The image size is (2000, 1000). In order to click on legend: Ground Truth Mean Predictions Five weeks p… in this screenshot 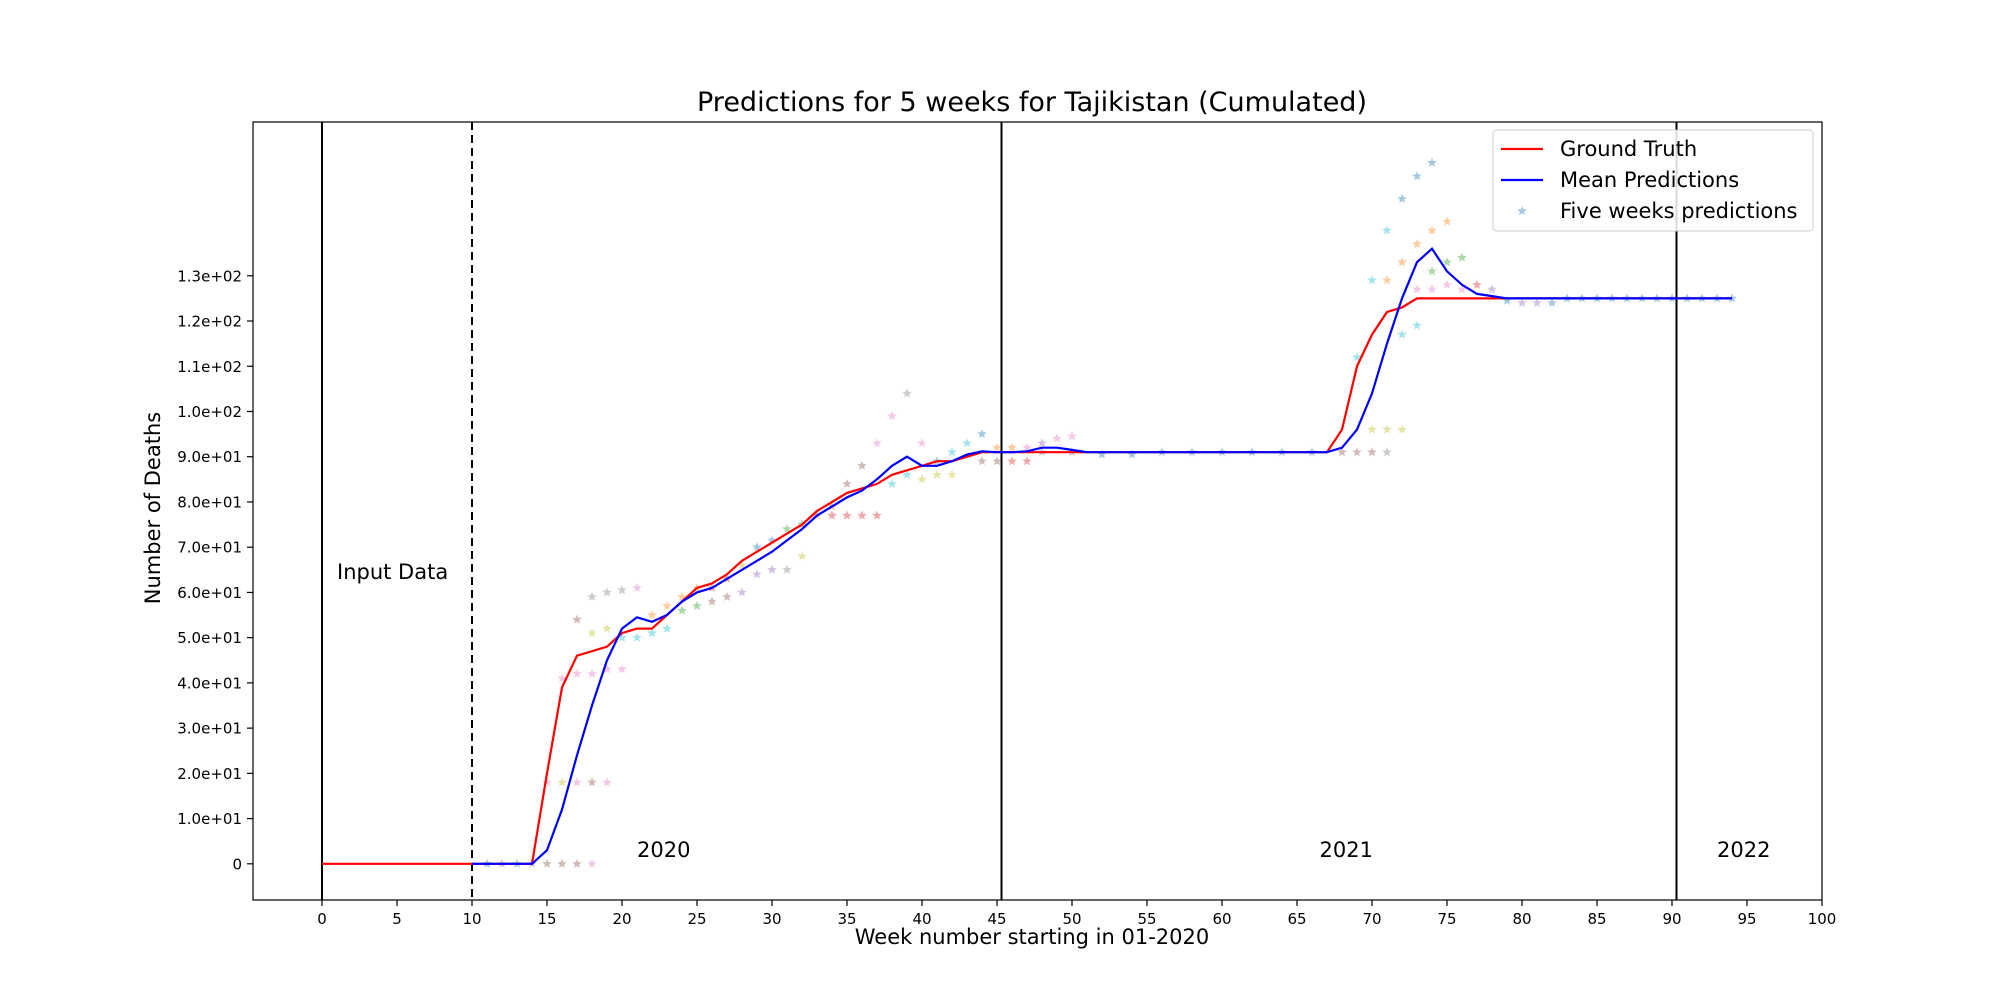, I will do `click(1653, 180)`.